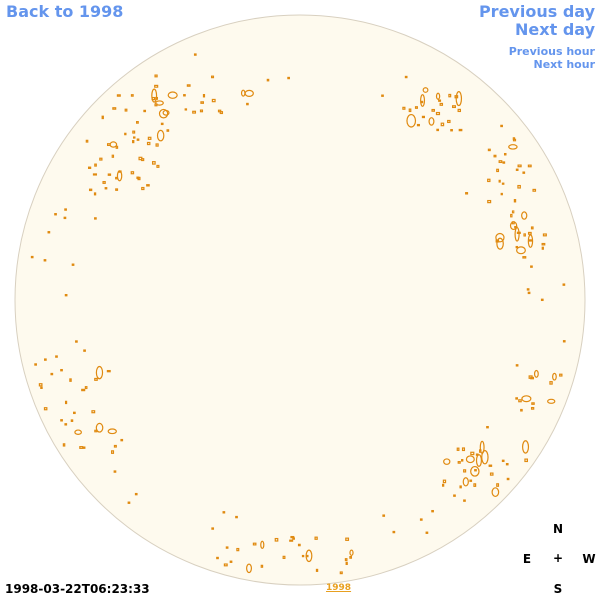 The image size is (600, 600). Describe the element at coordinates (555, 29) in the screenshot. I see `next-day-link: Next day` at that location.